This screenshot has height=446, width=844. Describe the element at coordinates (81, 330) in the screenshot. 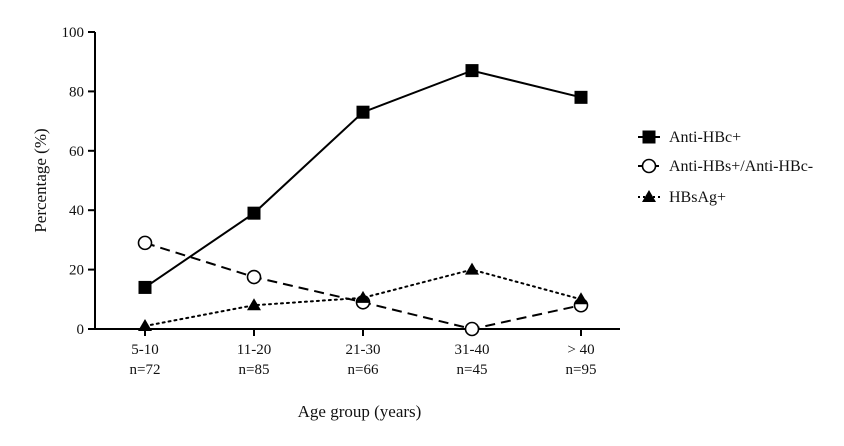

I see `y-tick-label: 0` at that location.